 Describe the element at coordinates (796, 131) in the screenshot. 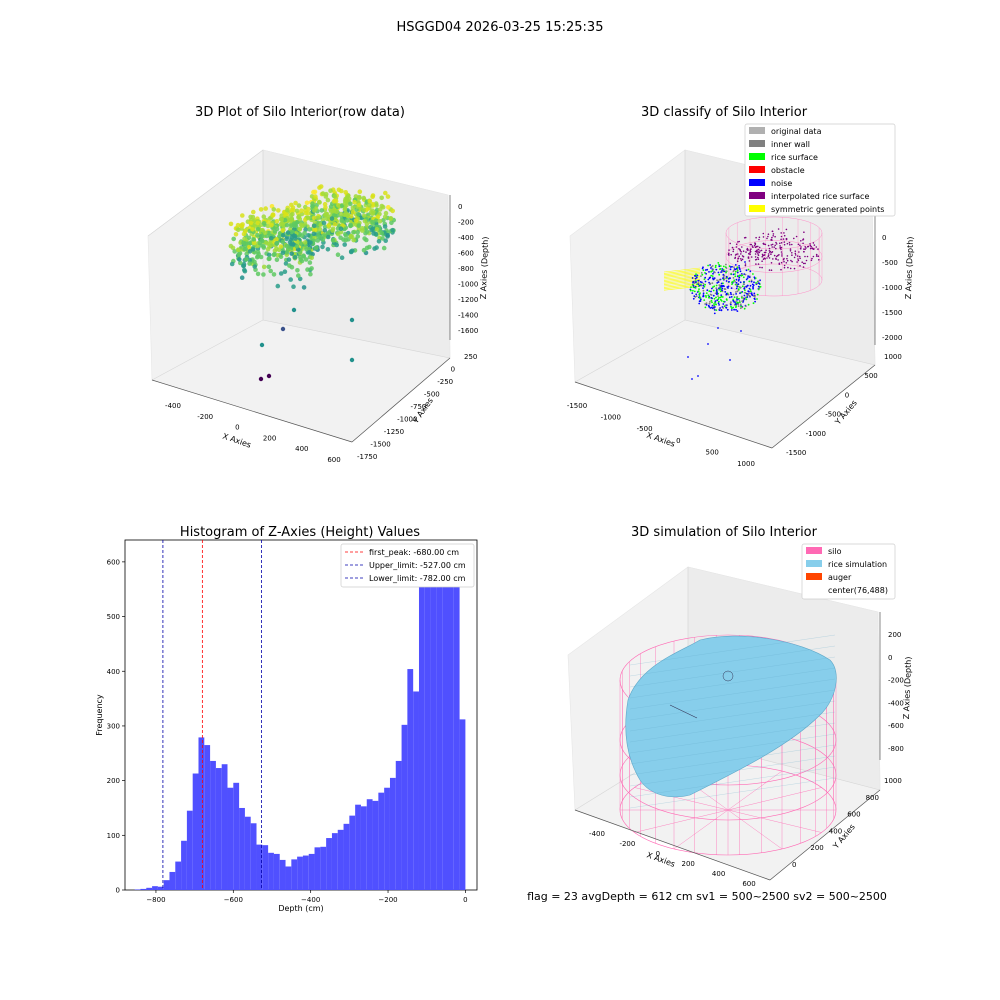

I see `panel2-legend-label: original data` at that location.